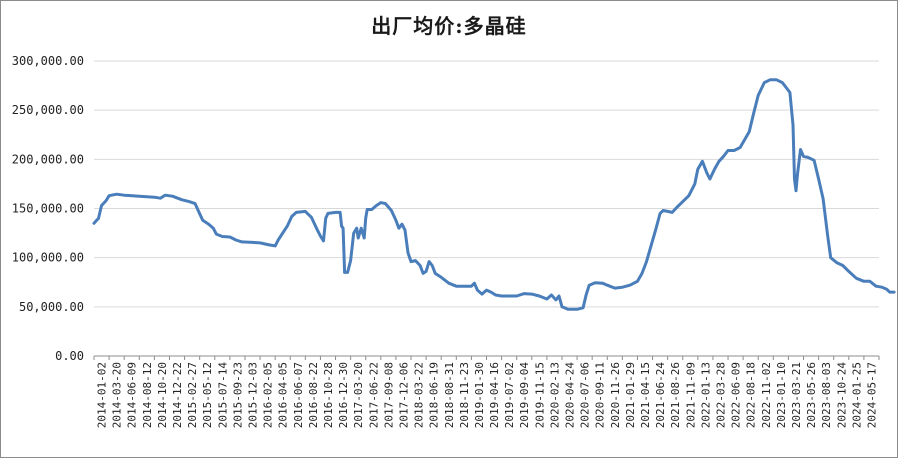  What do you see at coordinates (811, 395) in the screenshot?
I see `x-tick-label: 2023-05-26` at bounding box center [811, 395].